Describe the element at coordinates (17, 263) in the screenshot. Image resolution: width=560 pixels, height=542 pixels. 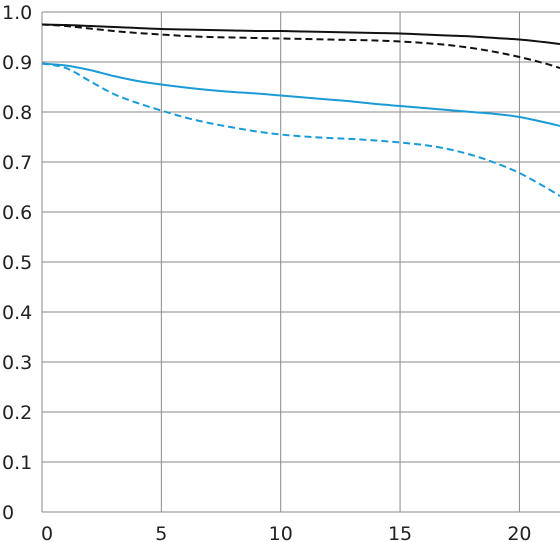
I see `y-tick-label: 0.5` at that location.